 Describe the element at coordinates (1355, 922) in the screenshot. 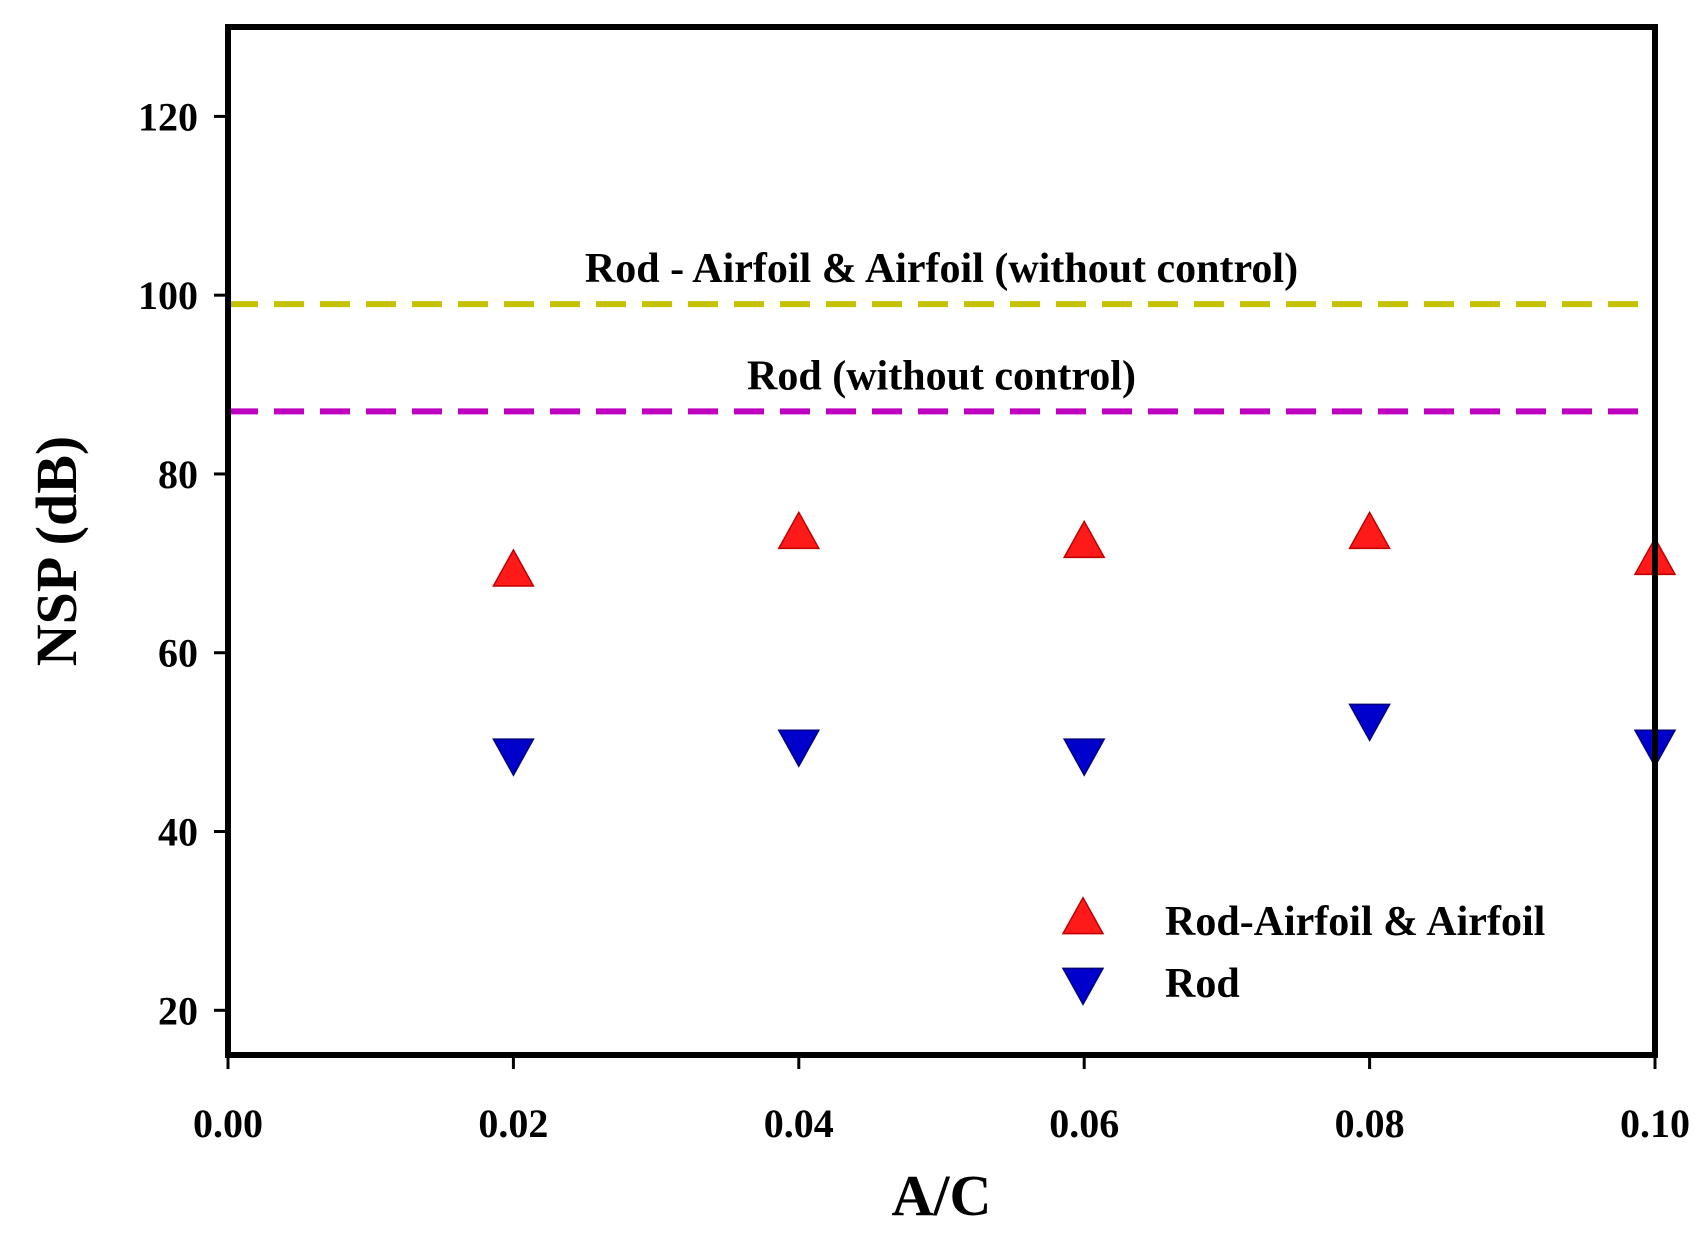

I see `legend-label: Rod-Airfoil & Airfoil` at that location.